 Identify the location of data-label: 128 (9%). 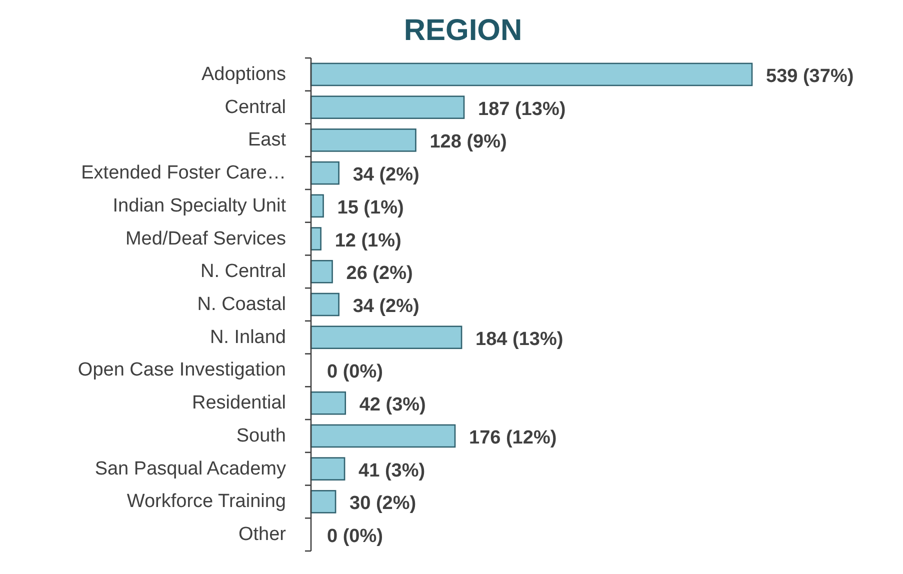
(468, 142).